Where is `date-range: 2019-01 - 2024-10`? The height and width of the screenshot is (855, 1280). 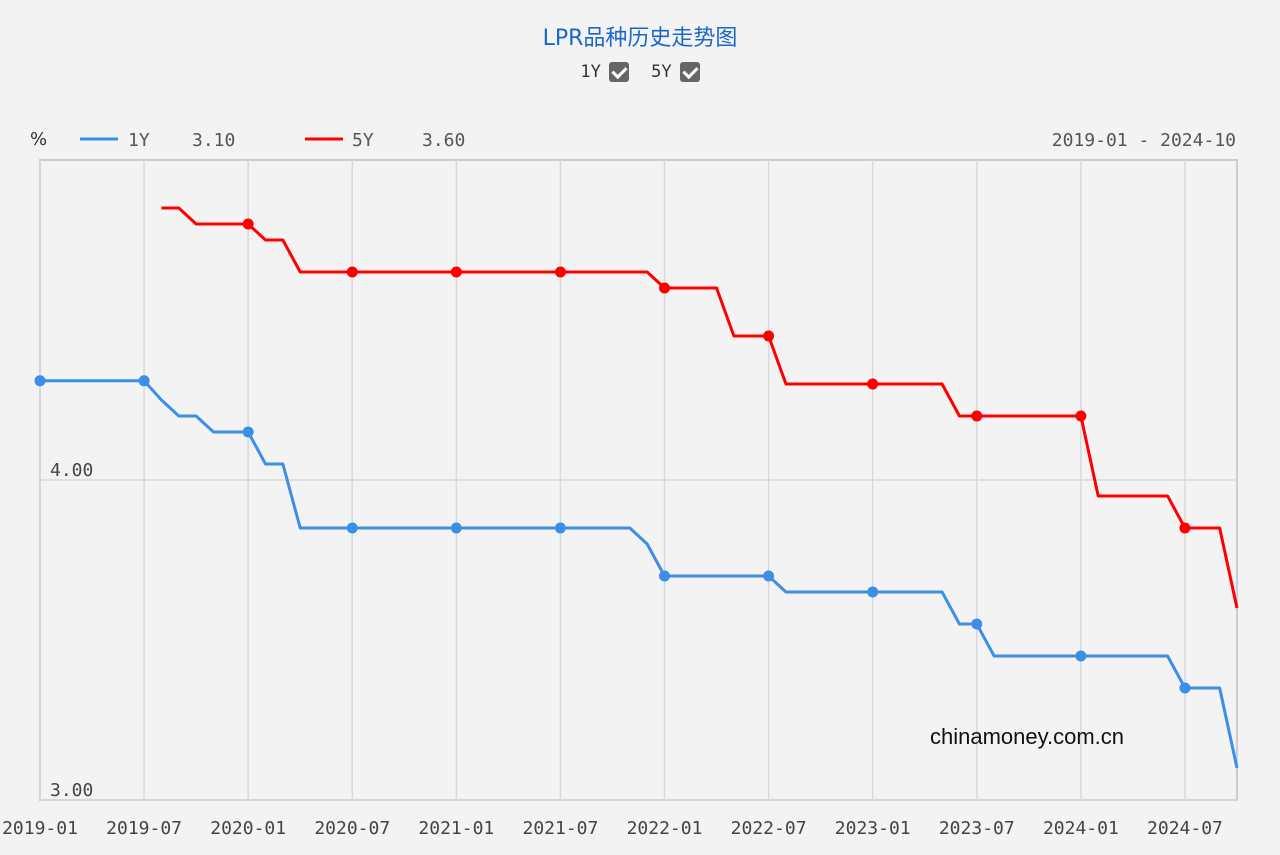 date-range: 2019-01 - 2024-10 is located at coordinates (1144, 140).